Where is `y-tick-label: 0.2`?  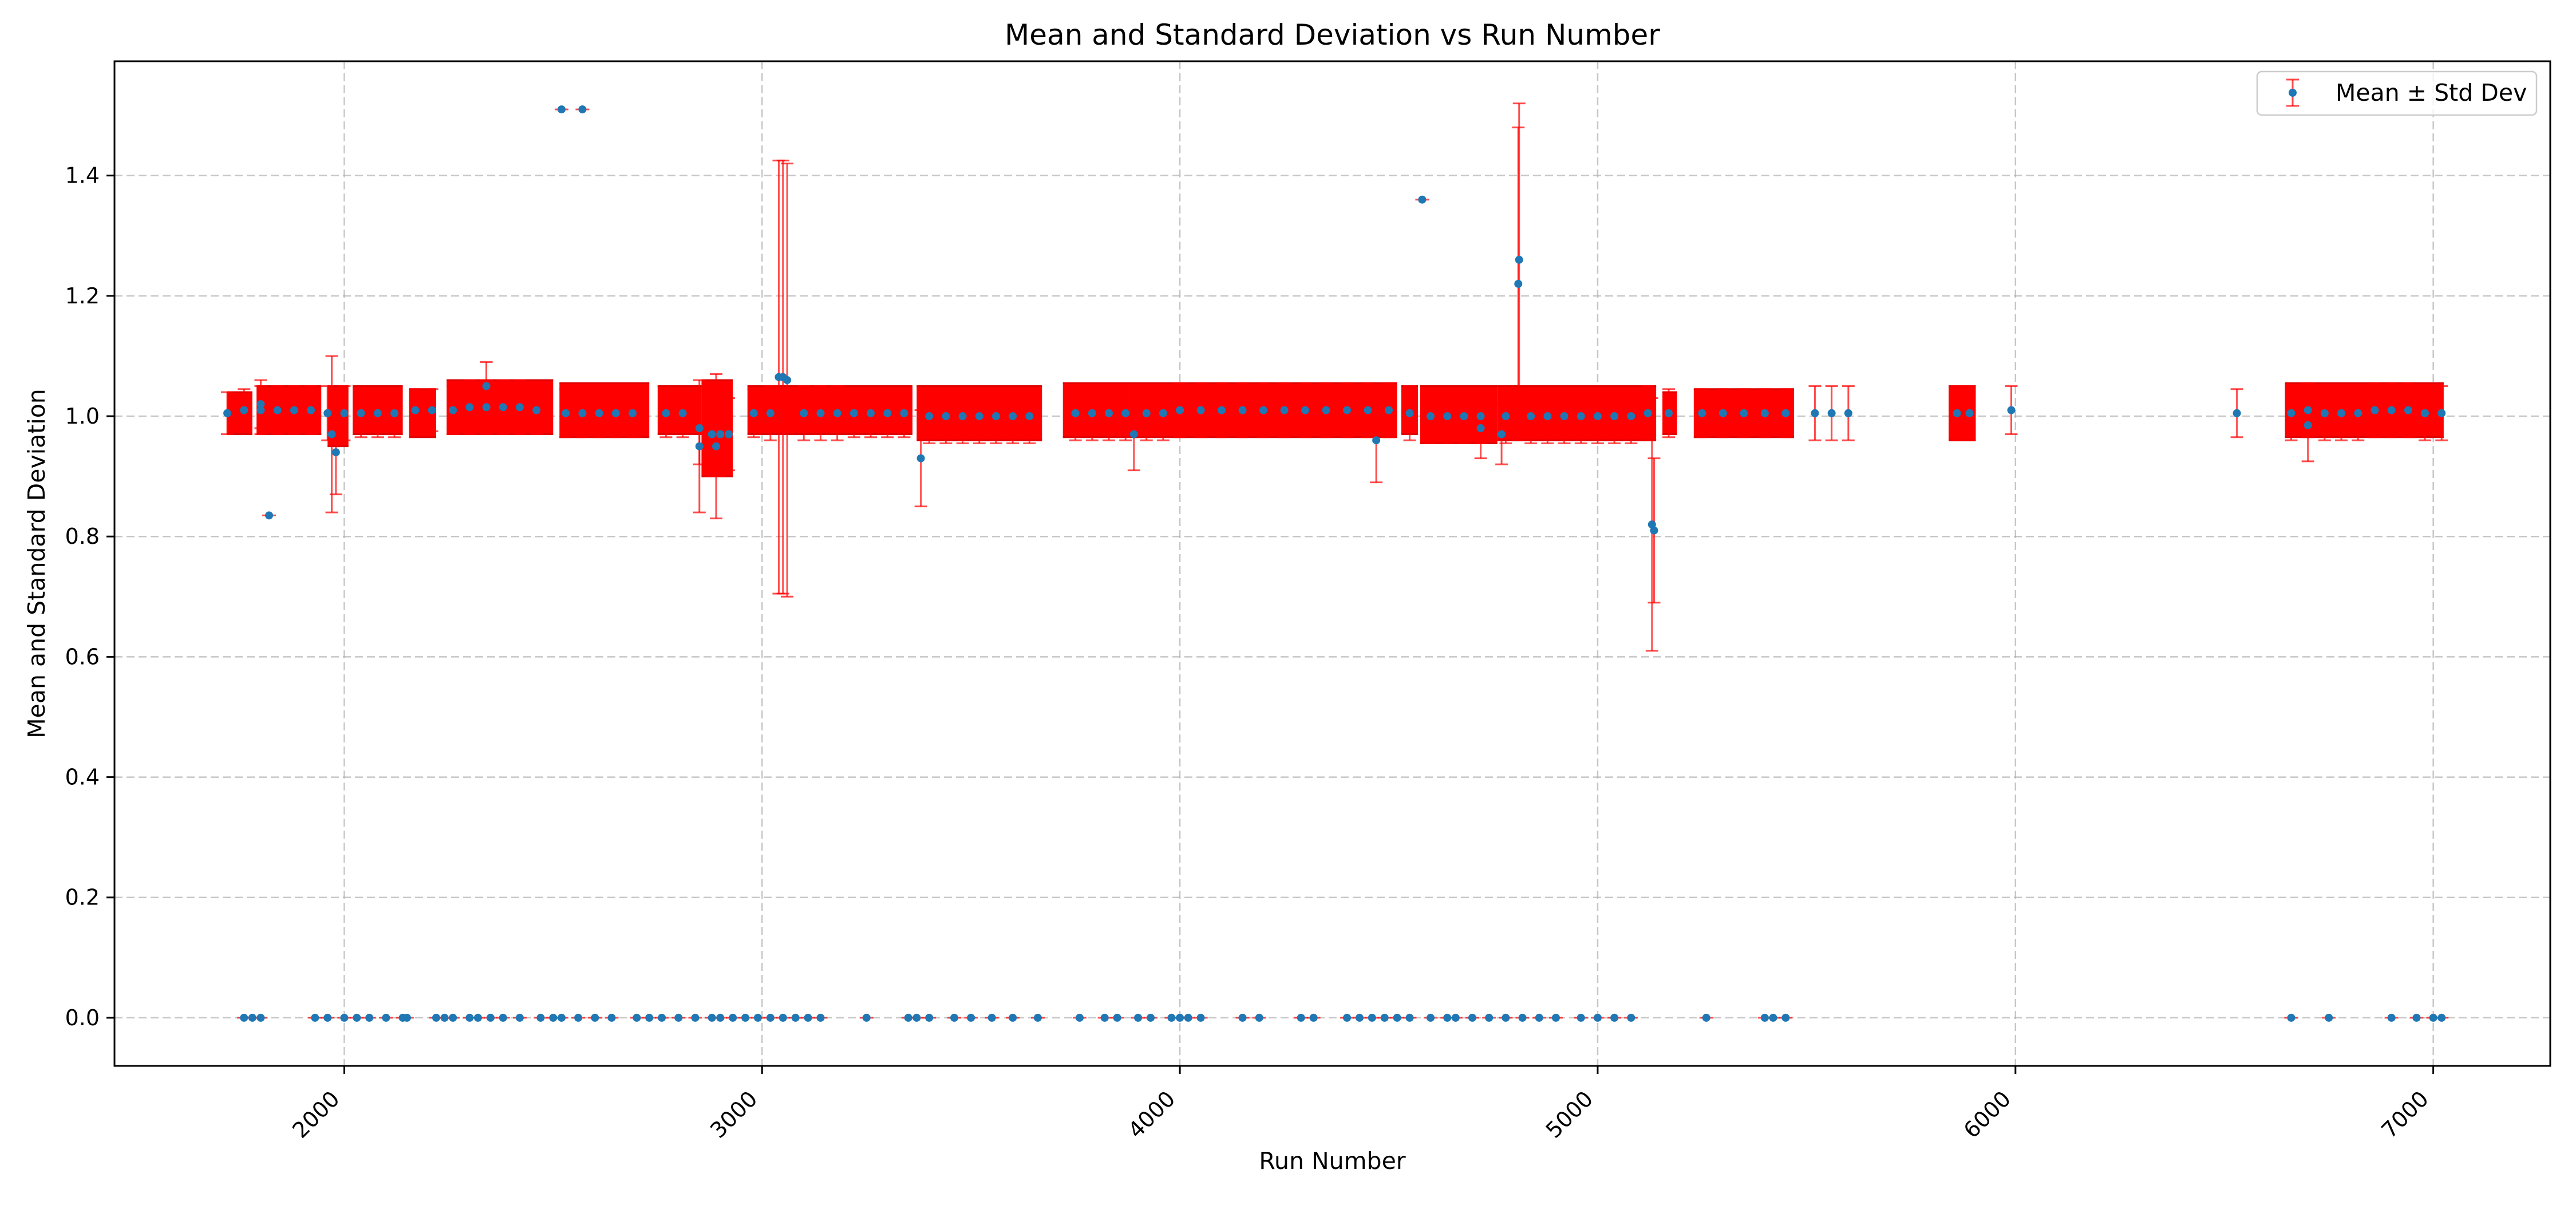 y-tick-label: 0.2 is located at coordinates (82, 898).